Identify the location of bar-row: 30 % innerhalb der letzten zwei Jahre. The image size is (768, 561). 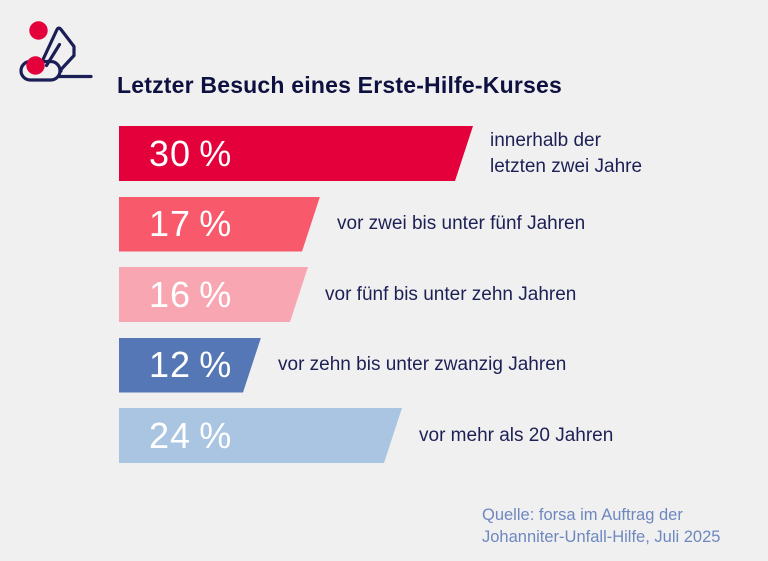
(380, 153).